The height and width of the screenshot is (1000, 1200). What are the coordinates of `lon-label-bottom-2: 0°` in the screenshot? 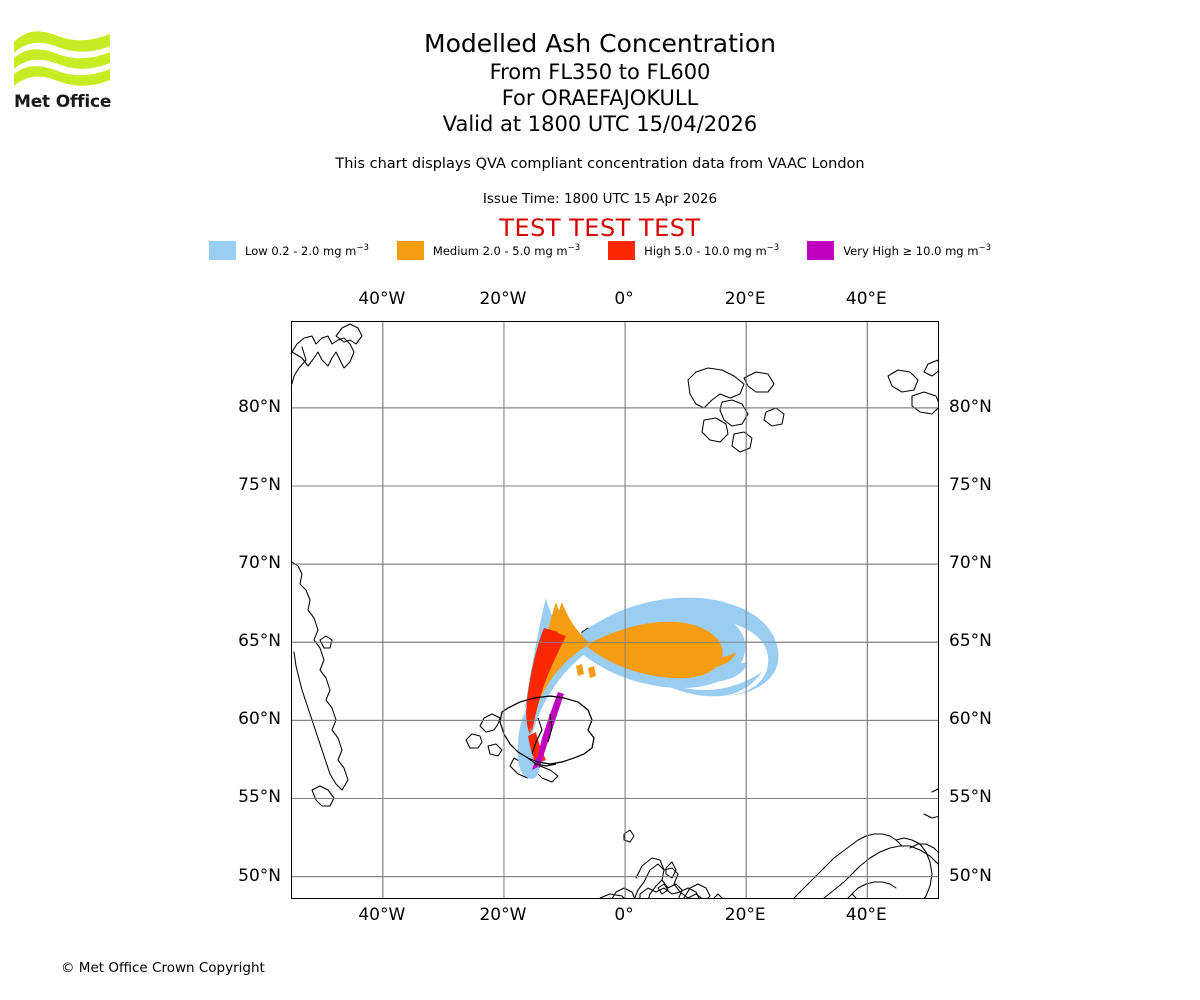 It's located at (624, 915).